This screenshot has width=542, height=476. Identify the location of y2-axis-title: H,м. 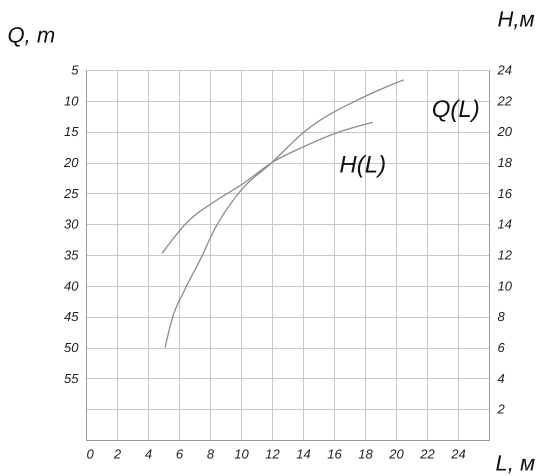
(516, 19).